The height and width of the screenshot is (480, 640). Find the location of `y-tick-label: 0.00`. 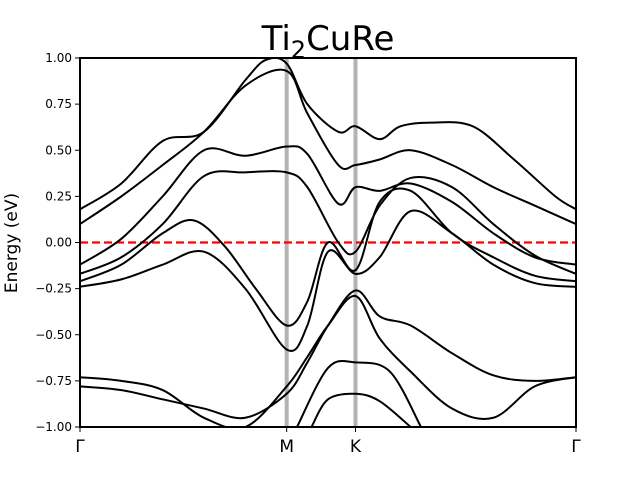

y-tick-label: 0.00 is located at coordinates (58, 243).